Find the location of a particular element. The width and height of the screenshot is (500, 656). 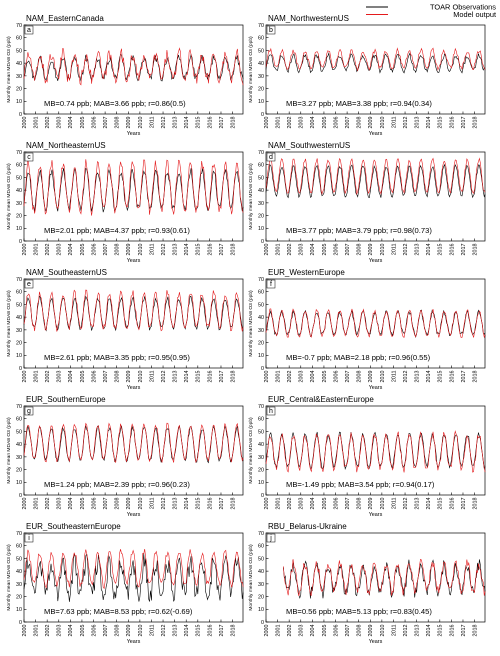

panel-letter: c is located at coordinates (29, 157).